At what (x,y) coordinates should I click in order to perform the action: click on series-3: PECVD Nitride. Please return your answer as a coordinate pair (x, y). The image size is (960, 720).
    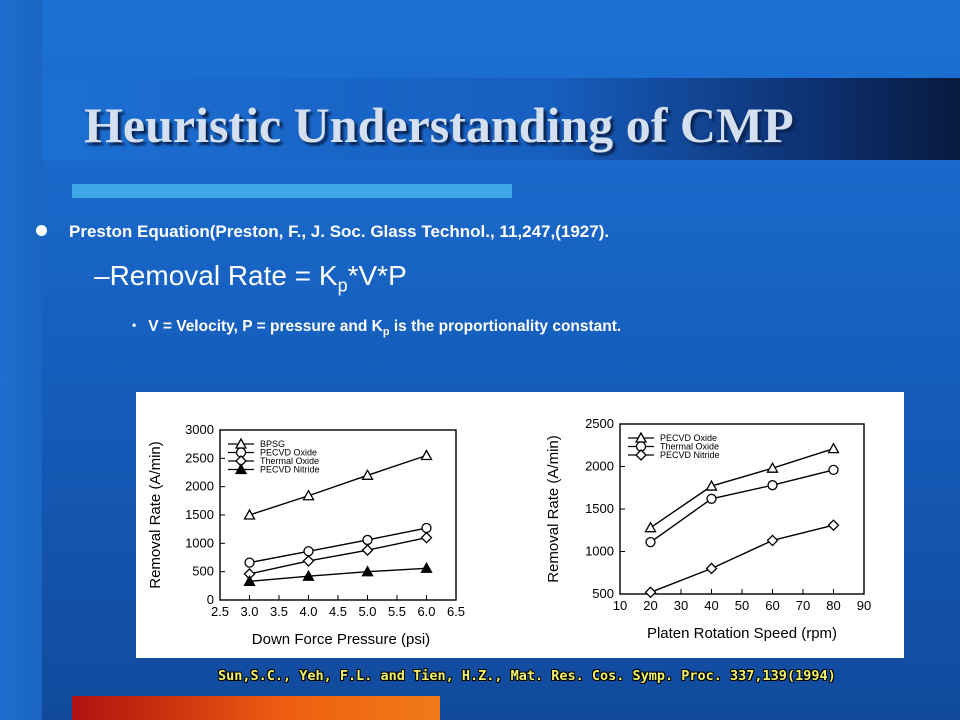
    Looking at the image, I should click on (734, 524).